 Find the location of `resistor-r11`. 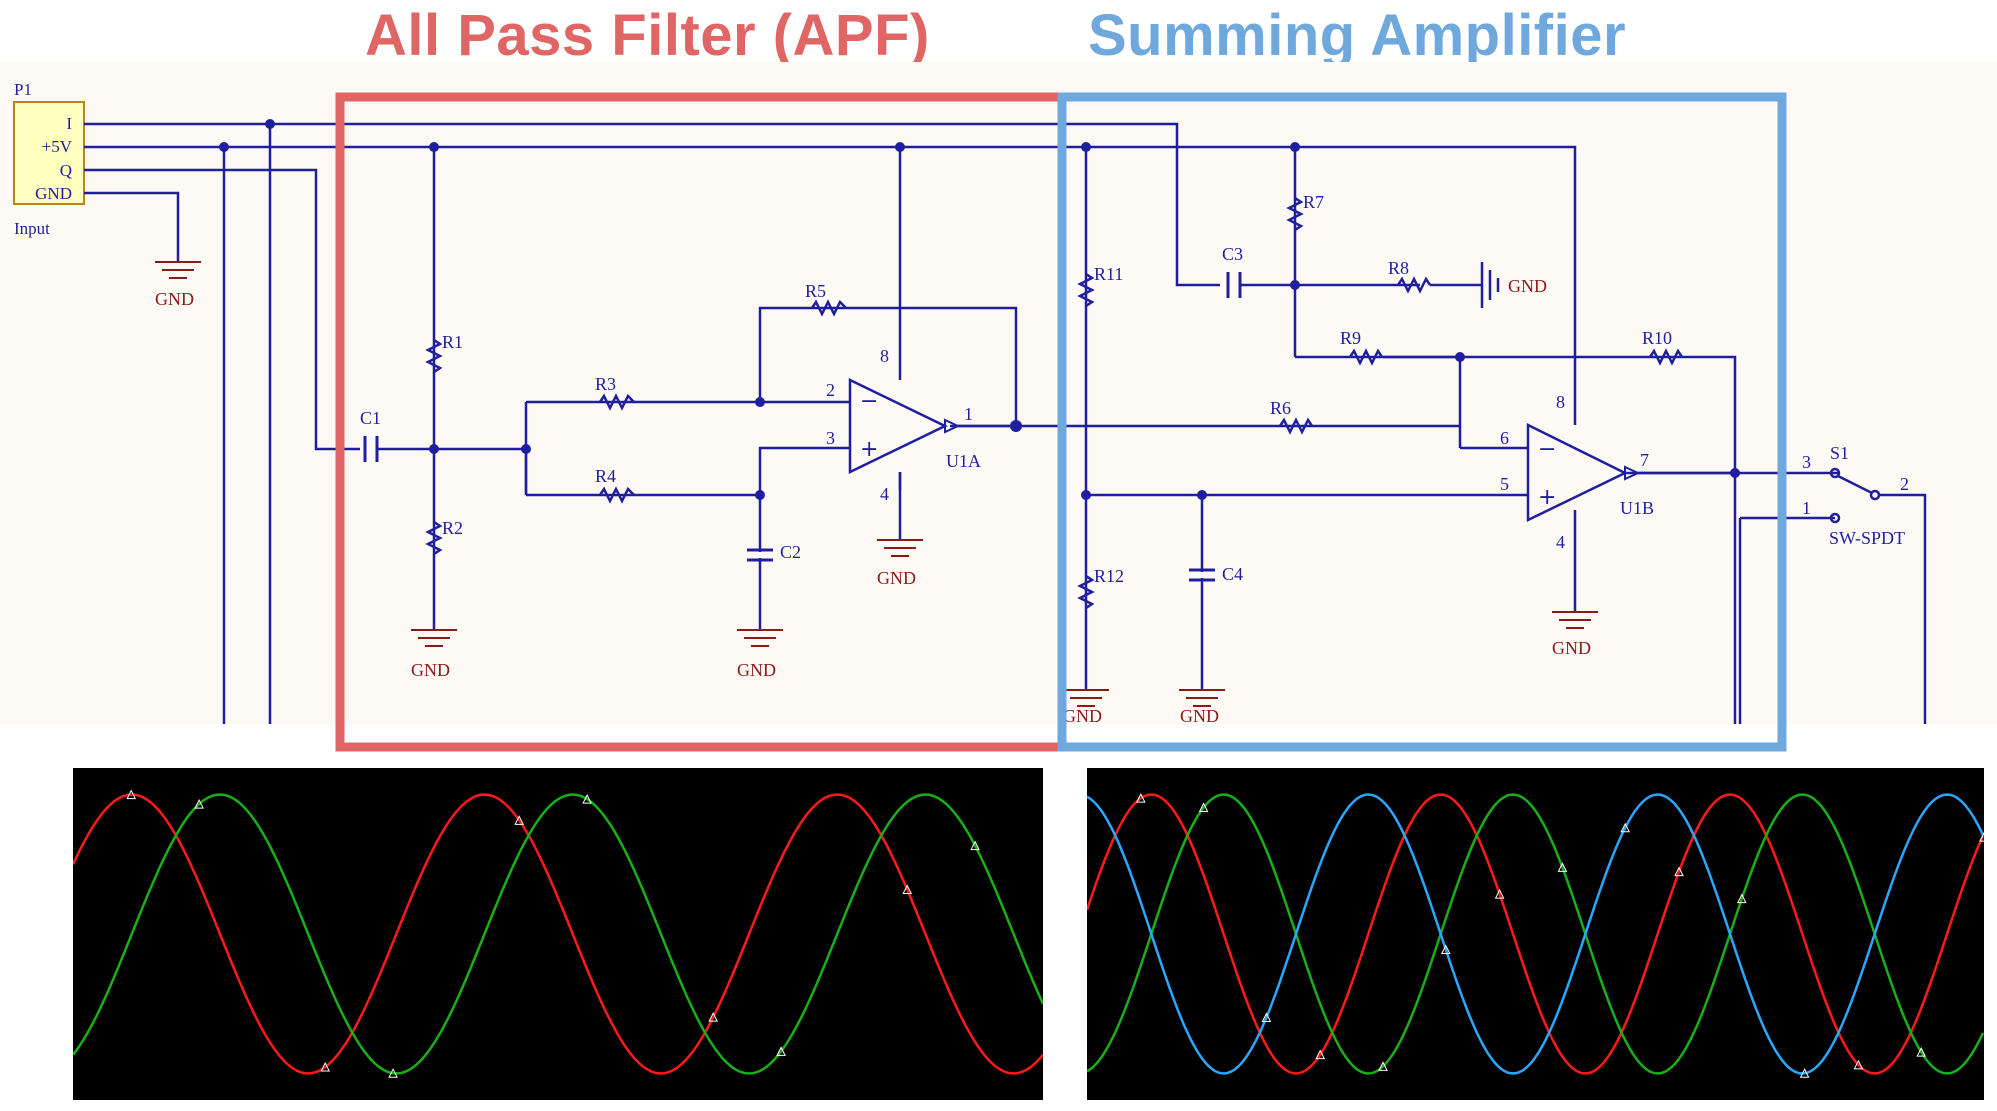

resistor-r11 is located at coordinates (1086, 290).